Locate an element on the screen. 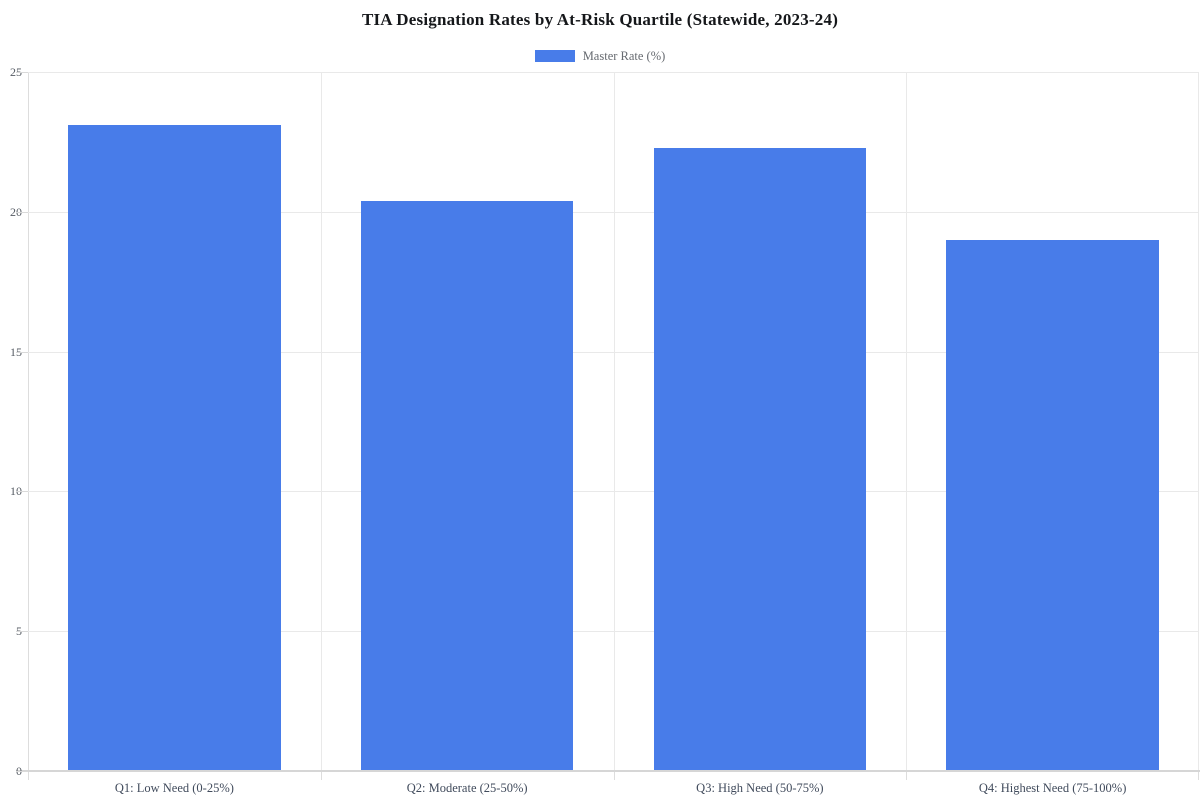 This screenshot has height=800, width=1200. legend-label: Master Rate (%) is located at coordinates (624, 56).